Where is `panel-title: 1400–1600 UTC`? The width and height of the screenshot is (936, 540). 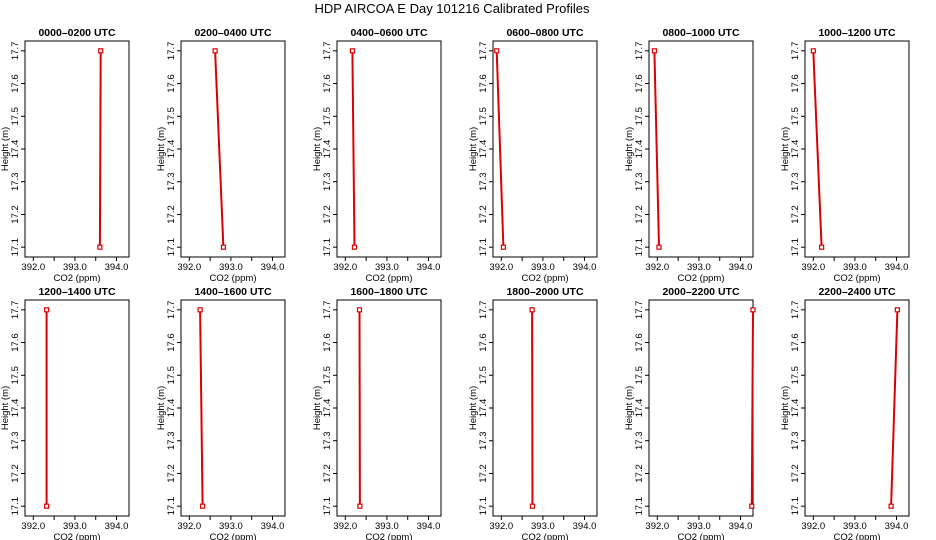
panel-title: 1400–1600 UTC is located at coordinates (232, 292).